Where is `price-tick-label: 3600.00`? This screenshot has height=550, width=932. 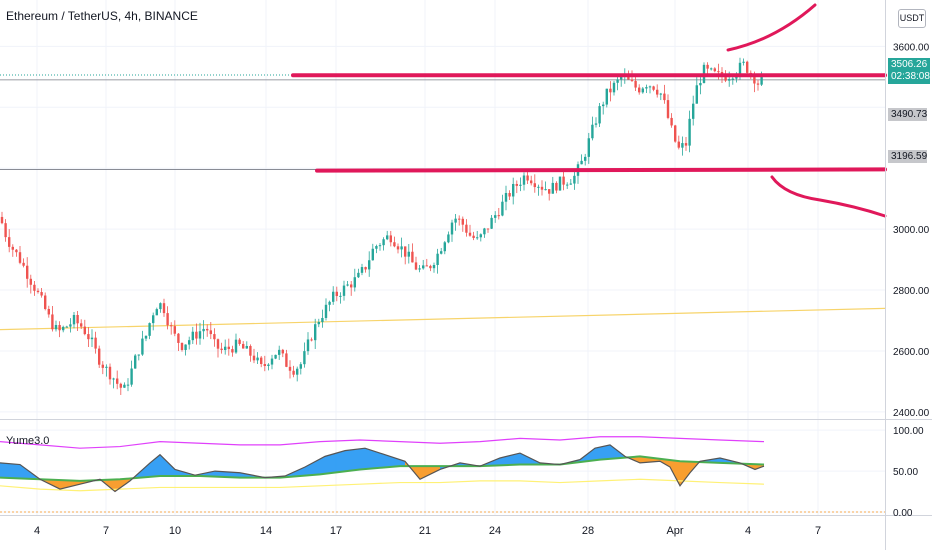 price-tick-label: 3600.00 is located at coordinates (911, 47).